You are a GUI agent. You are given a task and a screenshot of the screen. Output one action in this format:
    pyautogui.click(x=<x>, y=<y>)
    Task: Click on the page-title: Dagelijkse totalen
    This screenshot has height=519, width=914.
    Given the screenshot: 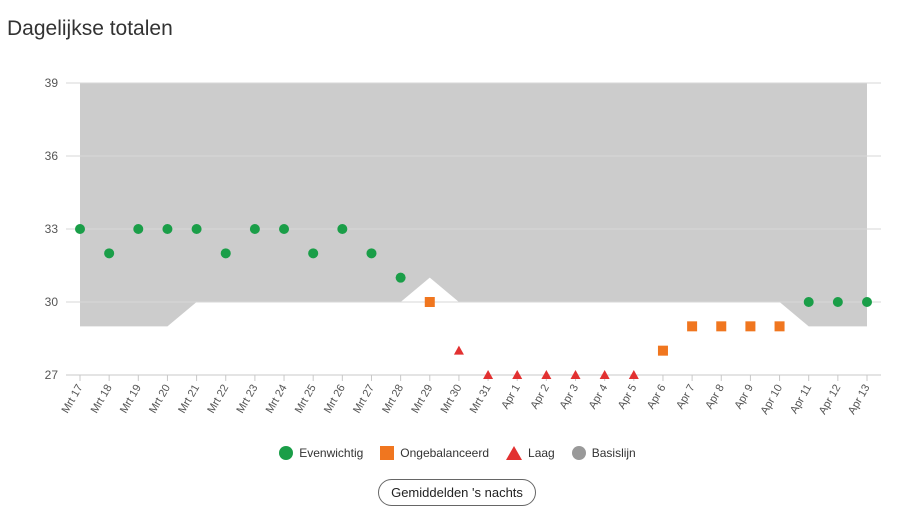 What is the action you would take?
    pyautogui.click(x=90, y=28)
    